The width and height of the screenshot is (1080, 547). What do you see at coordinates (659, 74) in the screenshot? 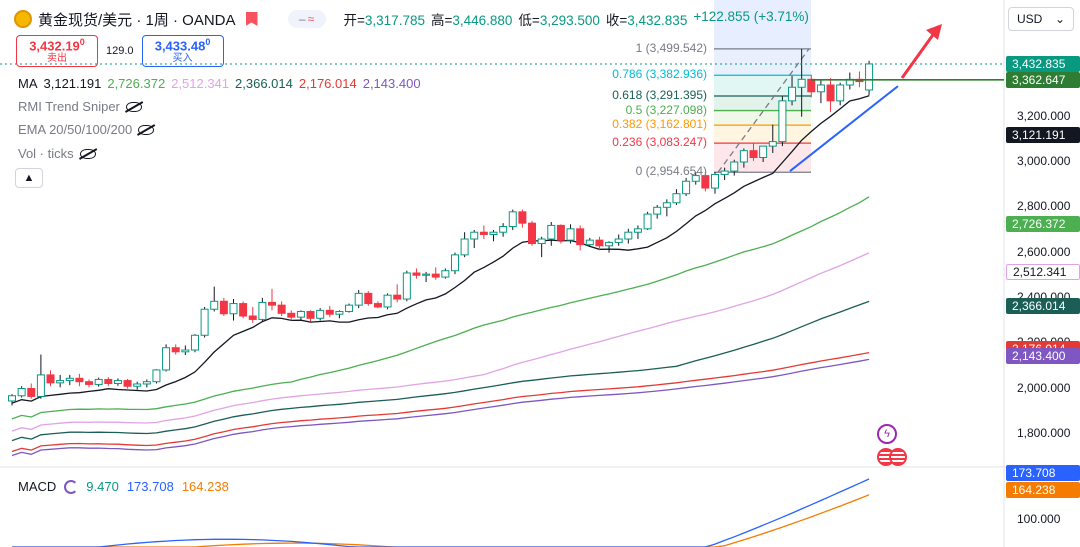
I see `fib-level-label: 0.786 (3,382.936)` at bounding box center [659, 74].